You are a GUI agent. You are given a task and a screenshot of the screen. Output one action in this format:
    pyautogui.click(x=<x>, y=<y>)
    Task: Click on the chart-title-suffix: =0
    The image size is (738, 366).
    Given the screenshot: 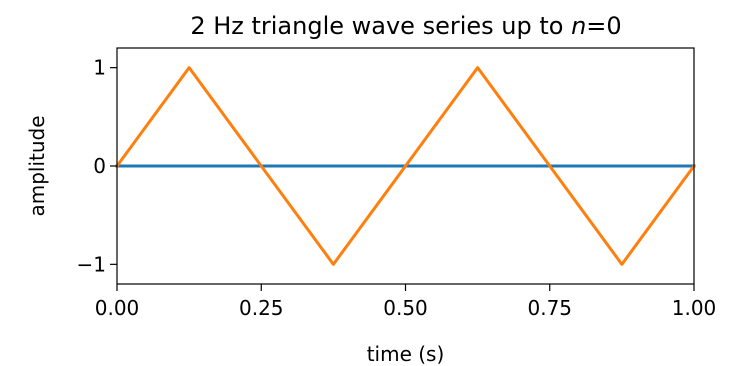 What is the action you would take?
    pyautogui.click(x=603, y=26)
    